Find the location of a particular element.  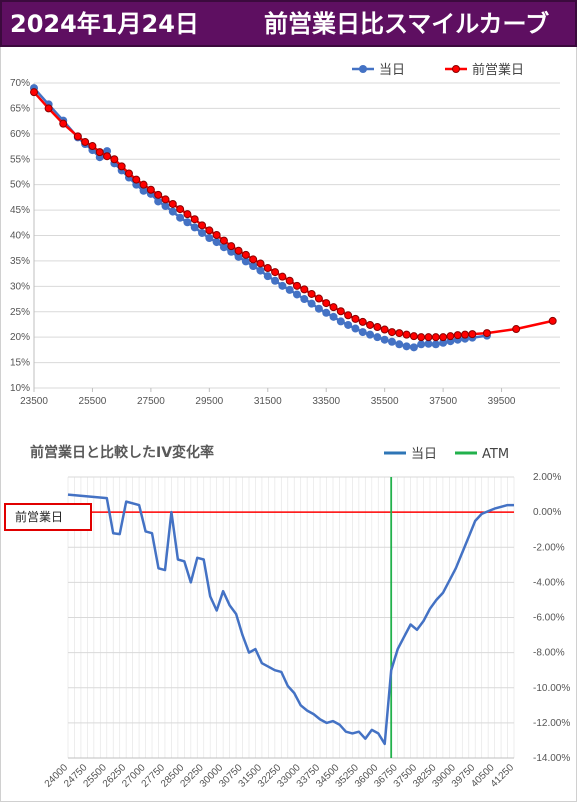

x-tick-label: 31500 is located at coordinates (268, 401).